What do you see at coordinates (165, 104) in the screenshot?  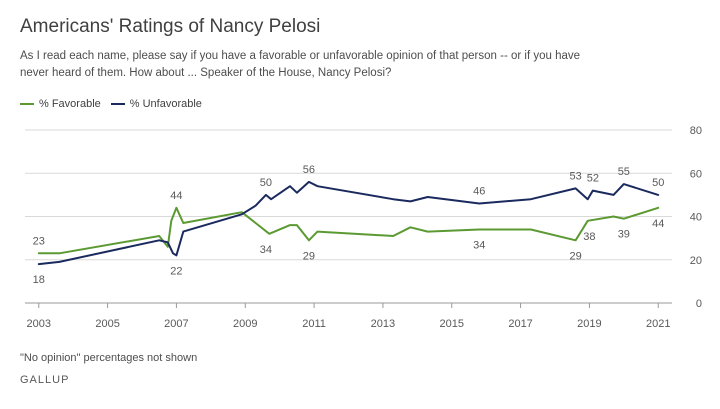 I see `legend-label-unfavorable: % Unfavorable` at bounding box center [165, 104].